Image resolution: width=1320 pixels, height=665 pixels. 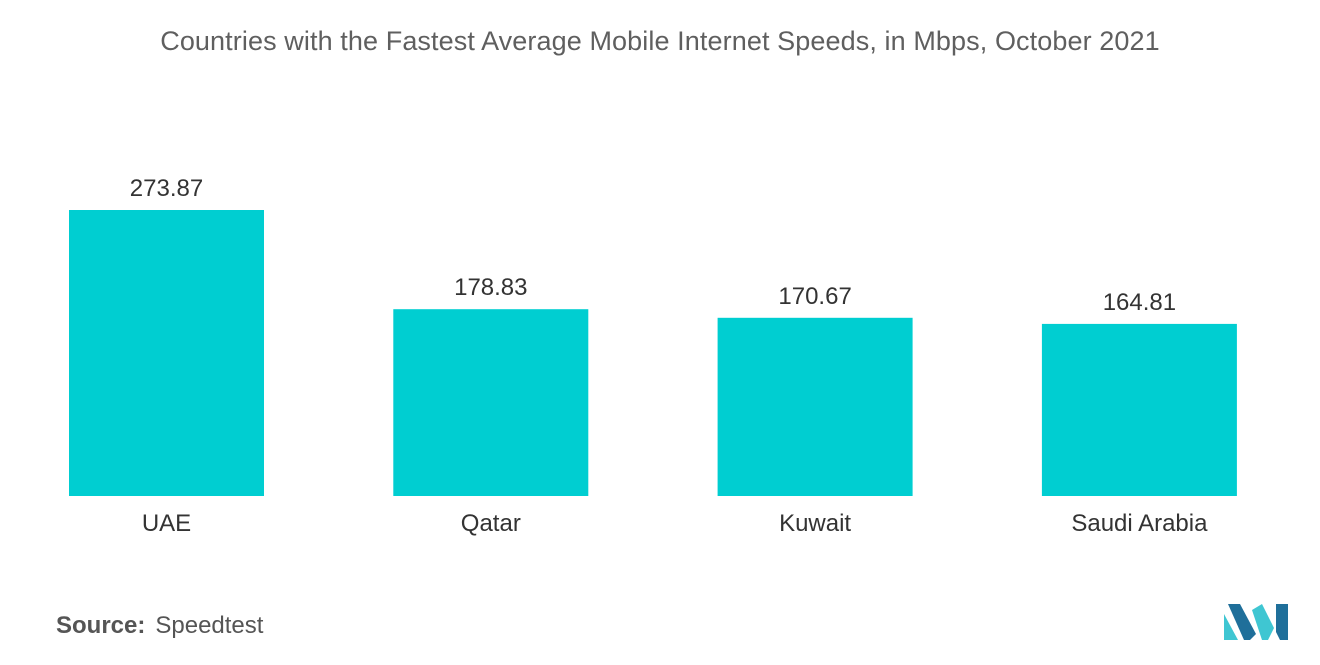 I want to click on source-note: Source: Speedtest, so click(x=159, y=626).